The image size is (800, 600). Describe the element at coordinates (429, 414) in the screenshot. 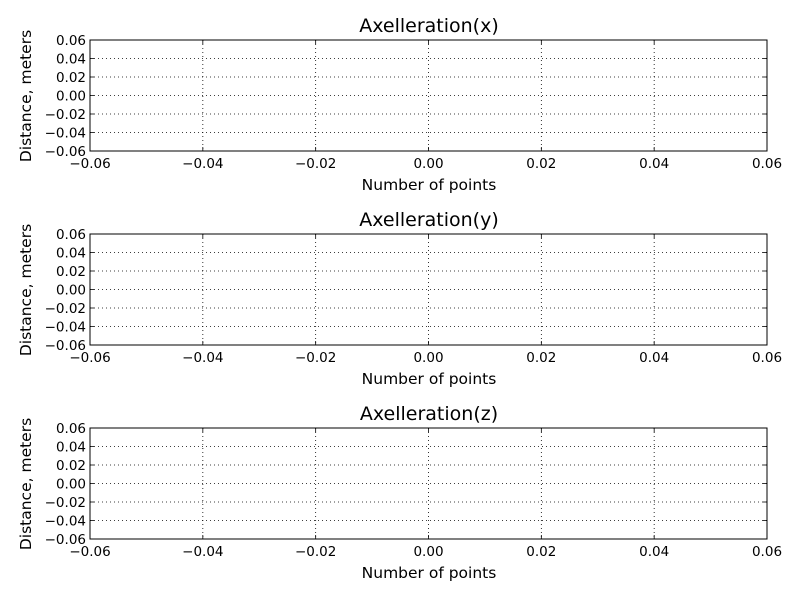

I see `subplot-title: Axelleration(z)` at that location.